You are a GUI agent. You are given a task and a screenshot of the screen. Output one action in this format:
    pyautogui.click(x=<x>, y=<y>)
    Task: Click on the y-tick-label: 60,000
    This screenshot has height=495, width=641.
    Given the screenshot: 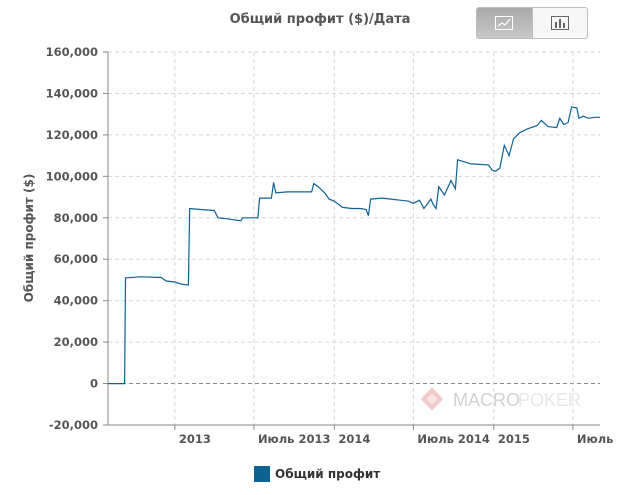 What is the action you would take?
    pyautogui.click(x=76, y=259)
    